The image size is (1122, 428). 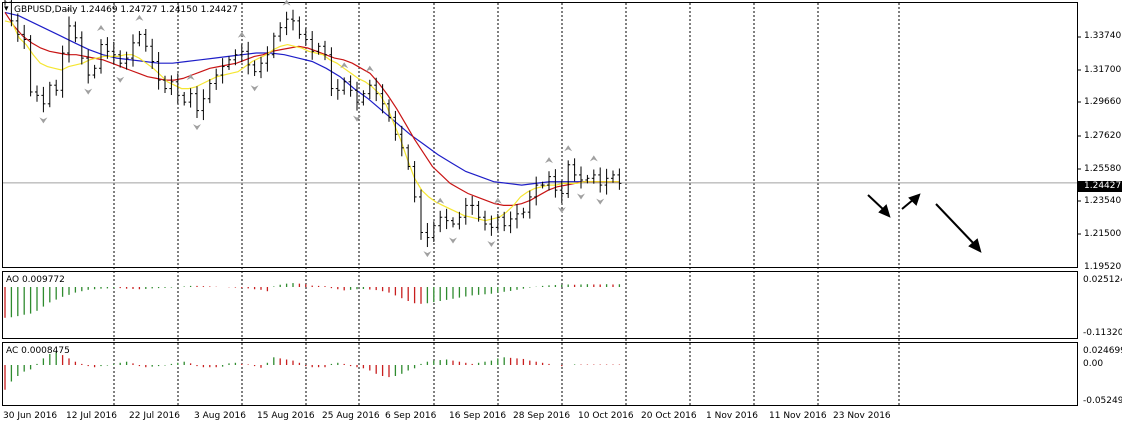 What do you see at coordinates (1102, 280) in the screenshot?
I see `ao-tick-top: 0.025124` at bounding box center [1102, 280].